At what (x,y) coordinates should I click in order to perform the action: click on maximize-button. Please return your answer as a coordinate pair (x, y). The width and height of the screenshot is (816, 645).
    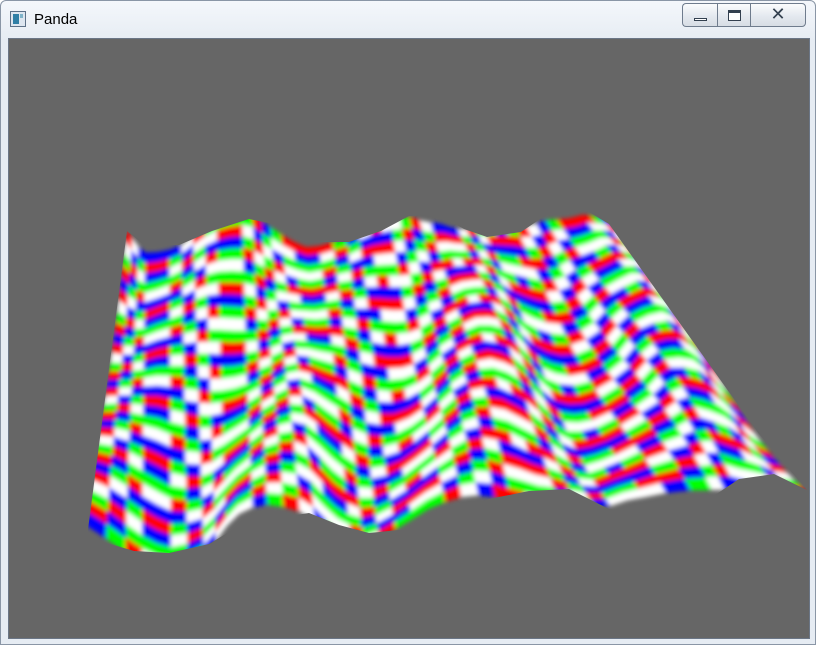
    Looking at the image, I should click on (733, 15).